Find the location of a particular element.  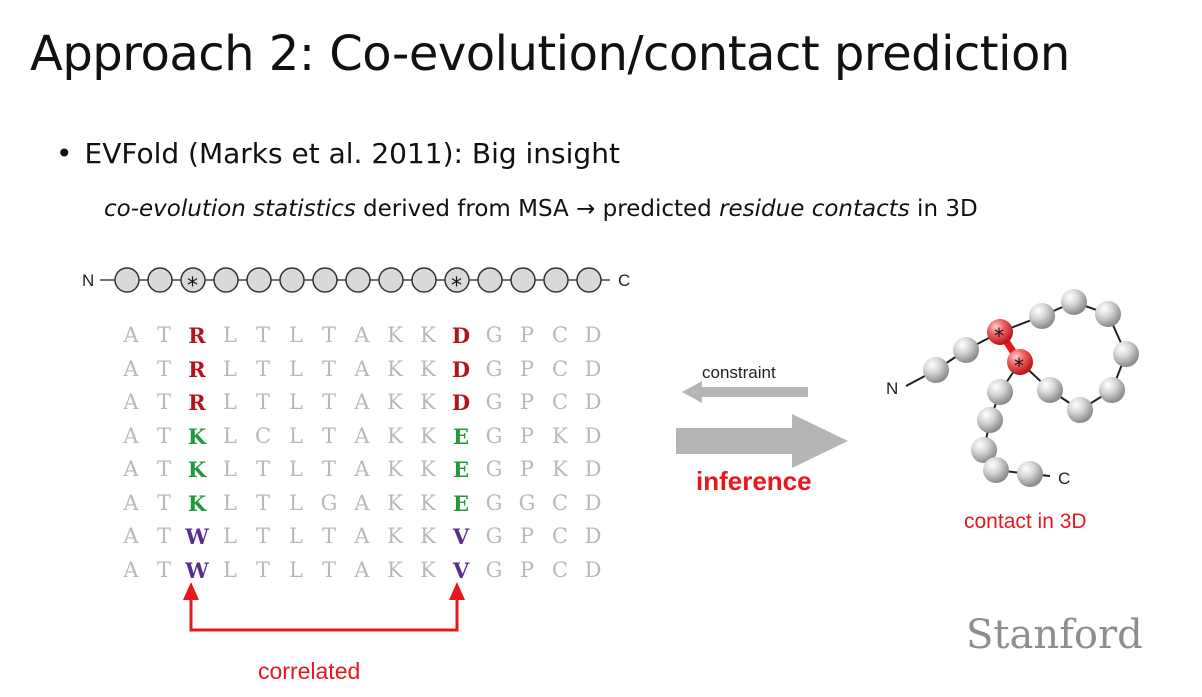

chain-1d-n-label: N is located at coordinates (88, 280).